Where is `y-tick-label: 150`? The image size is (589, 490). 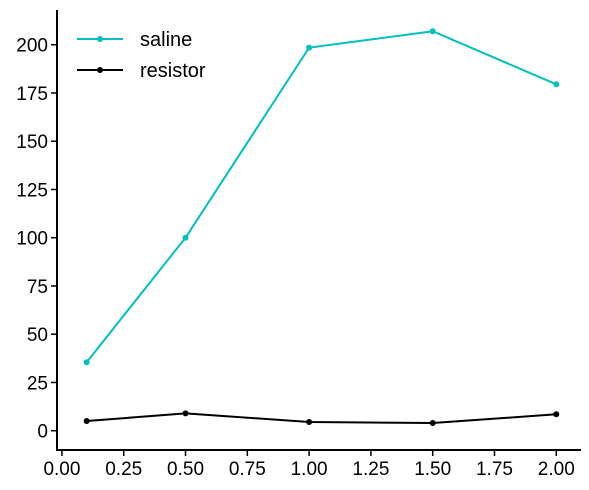
y-tick-label: 150 is located at coordinates (32, 142).